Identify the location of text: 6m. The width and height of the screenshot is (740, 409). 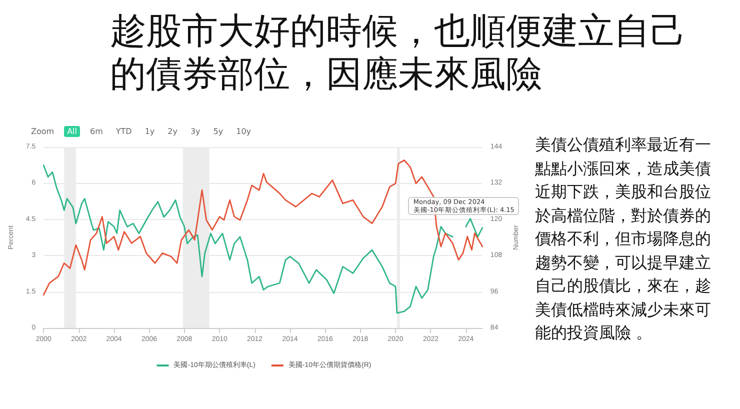
(96, 131).